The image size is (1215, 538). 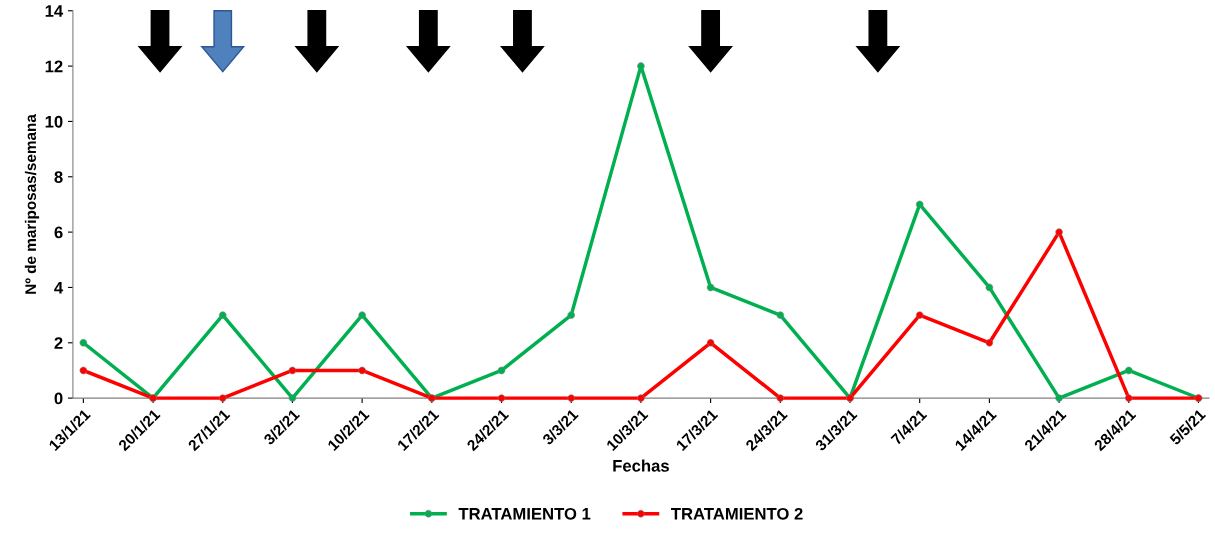 What do you see at coordinates (58, 232) in the screenshot?
I see `y-tick-label: 6` at bounding box center [58, 232].